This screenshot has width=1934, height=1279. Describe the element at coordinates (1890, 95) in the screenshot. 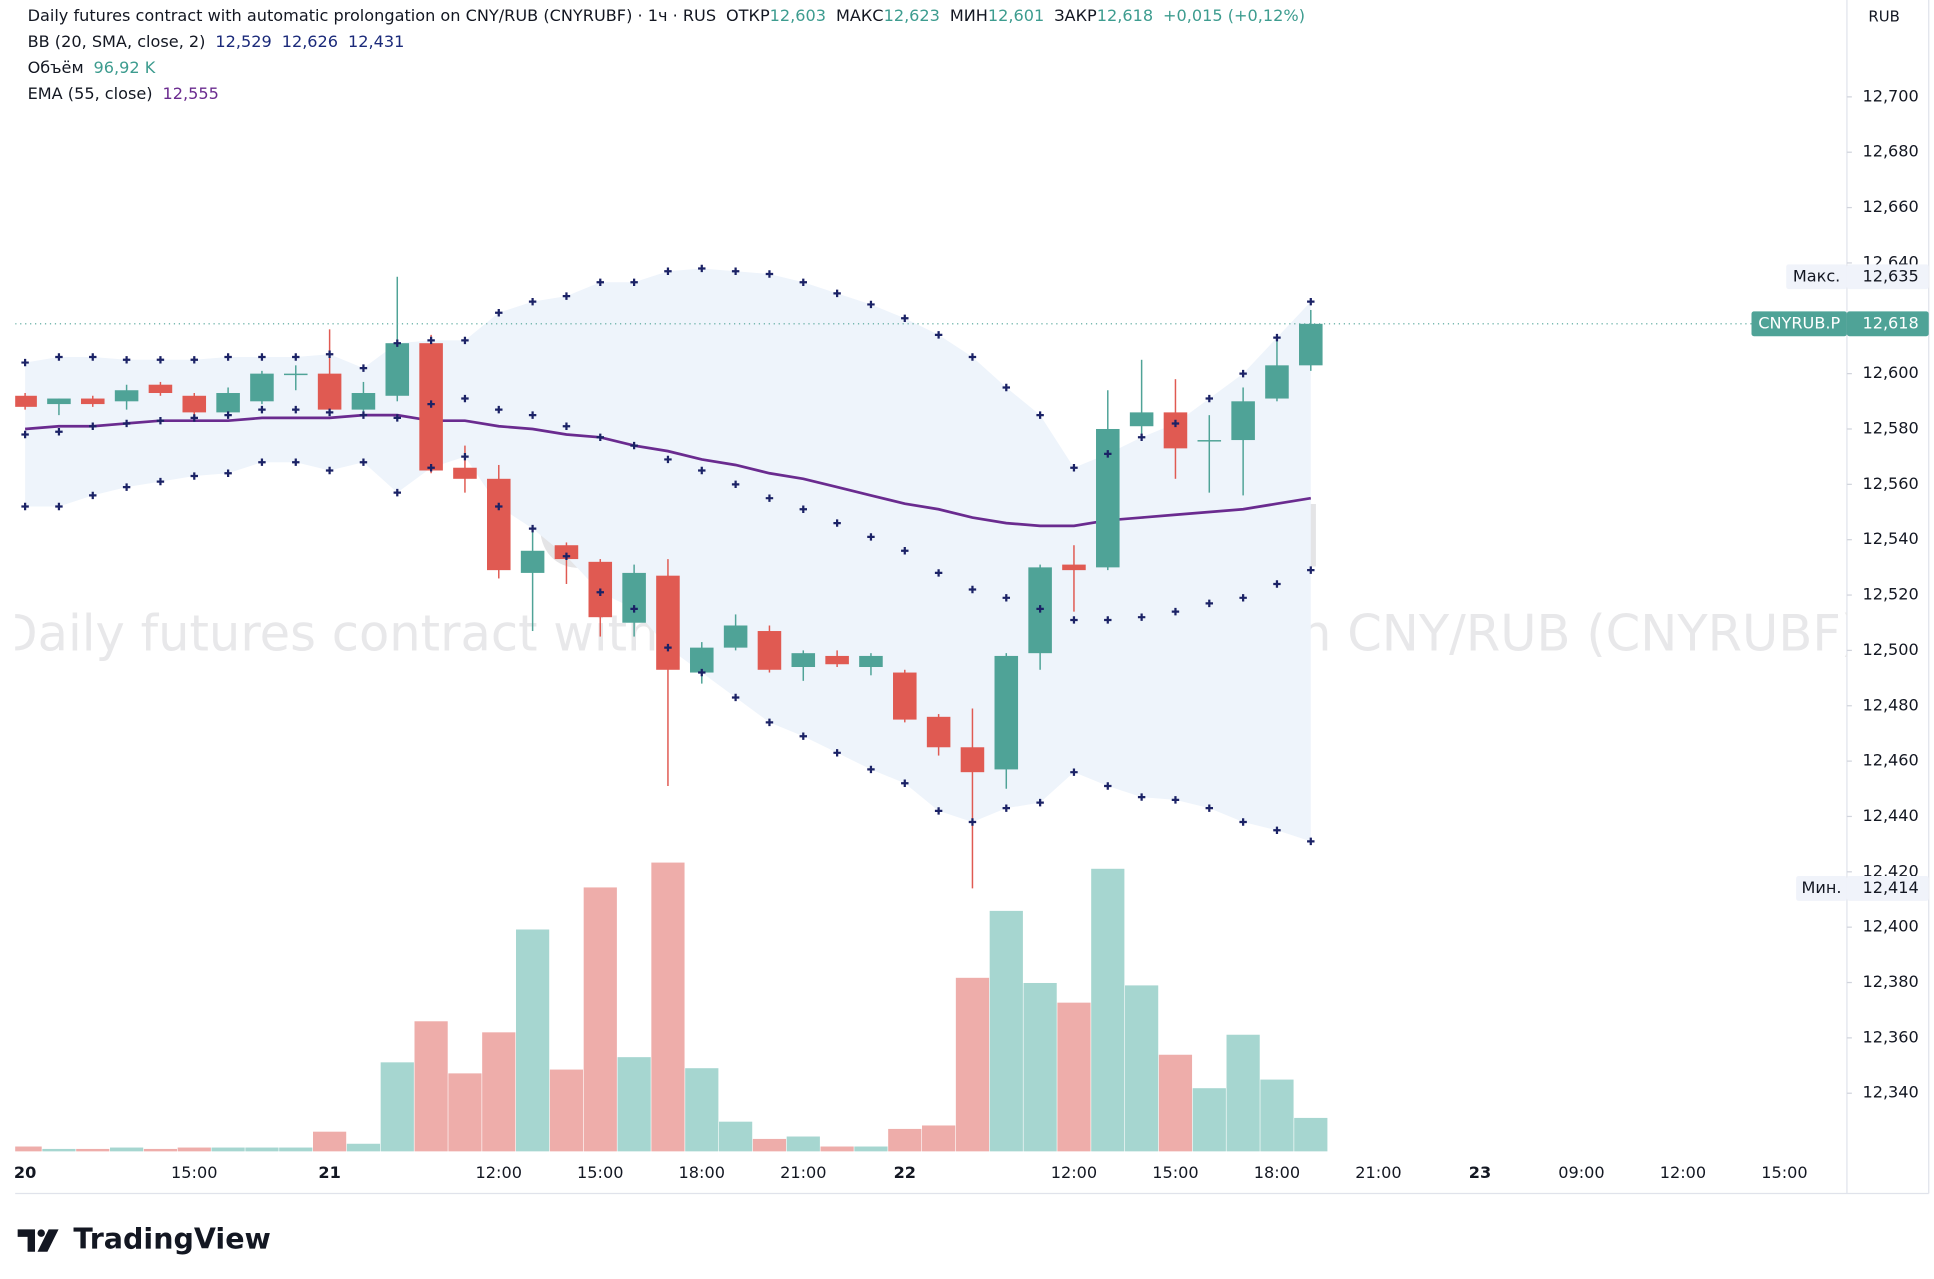

I see `y-tick-label: 12,700` at that location.